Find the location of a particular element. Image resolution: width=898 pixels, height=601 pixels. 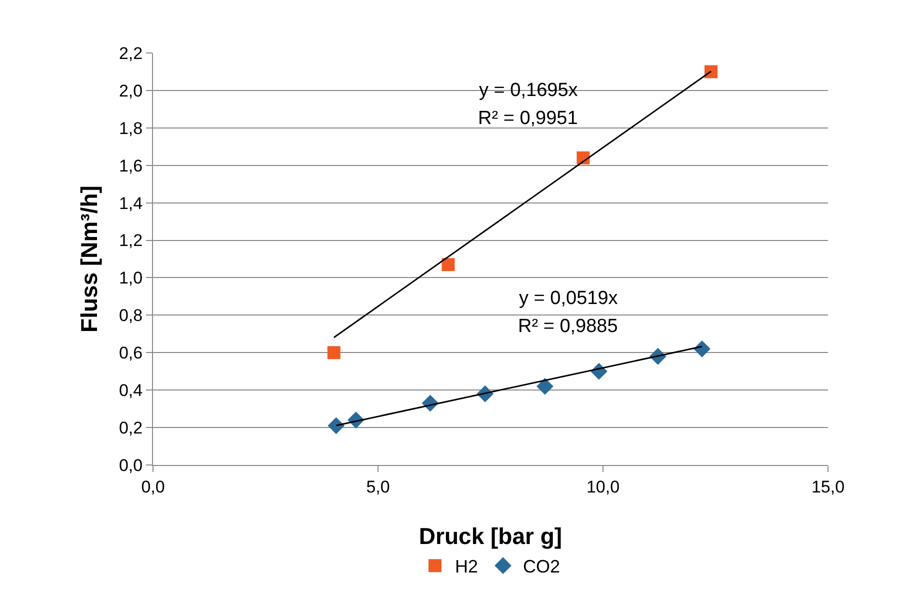

y-tick-label: 1,6 is located at coordinates (130, 166).